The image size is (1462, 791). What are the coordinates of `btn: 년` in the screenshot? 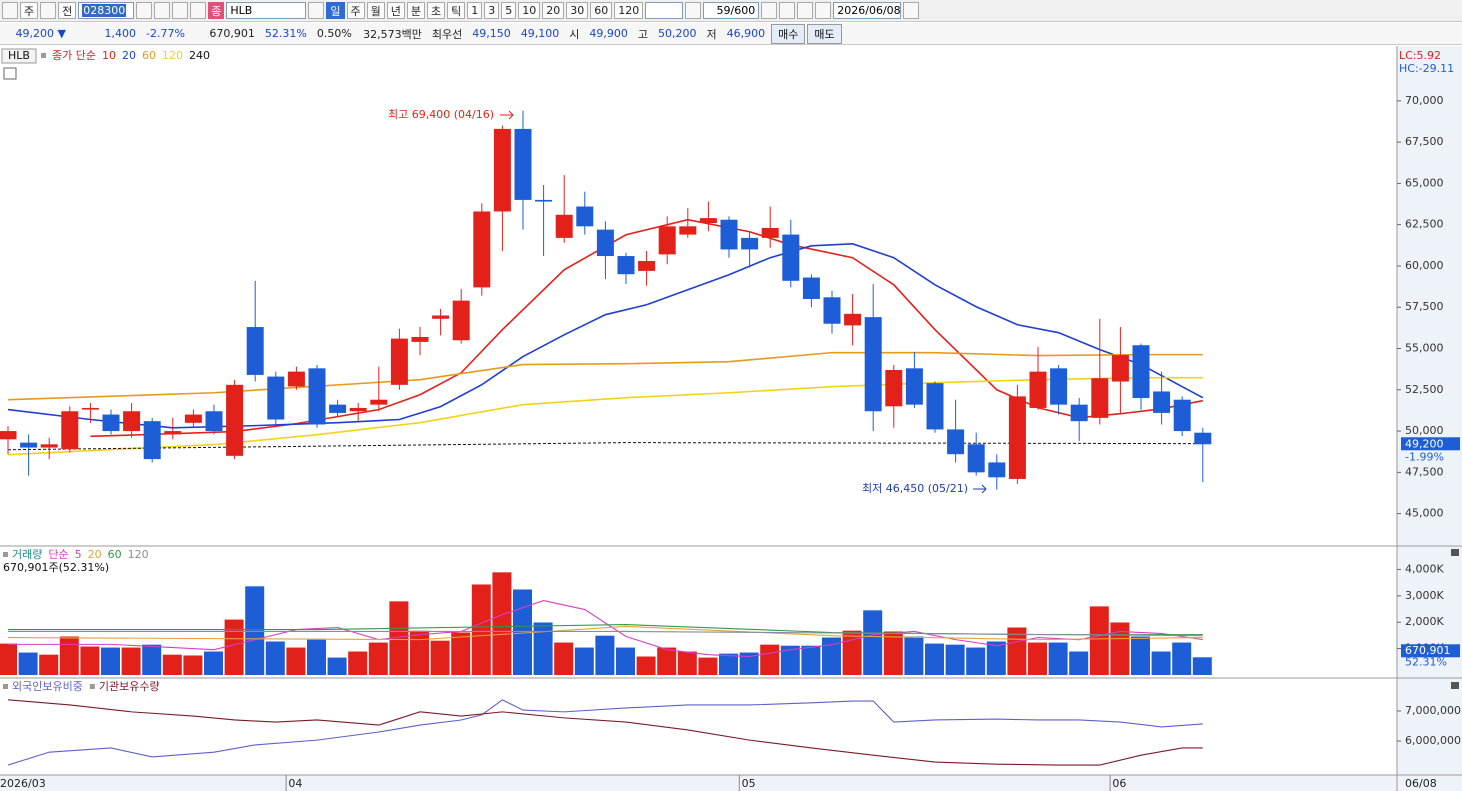 It's located at (395, 10).